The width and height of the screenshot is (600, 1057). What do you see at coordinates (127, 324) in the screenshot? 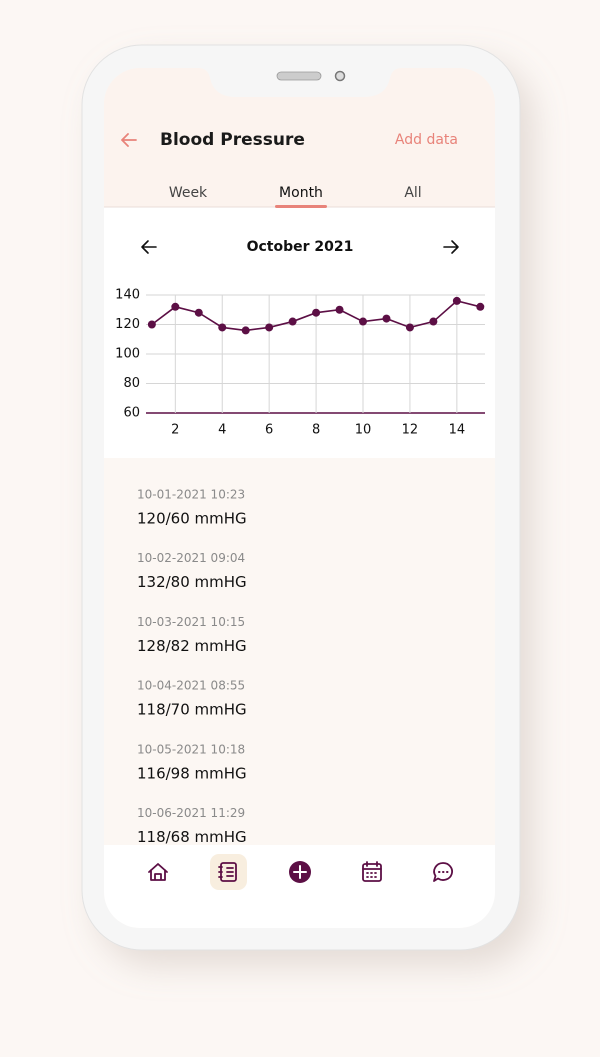
I see `y-tick-label: 120` at bounding box center [127, 324].